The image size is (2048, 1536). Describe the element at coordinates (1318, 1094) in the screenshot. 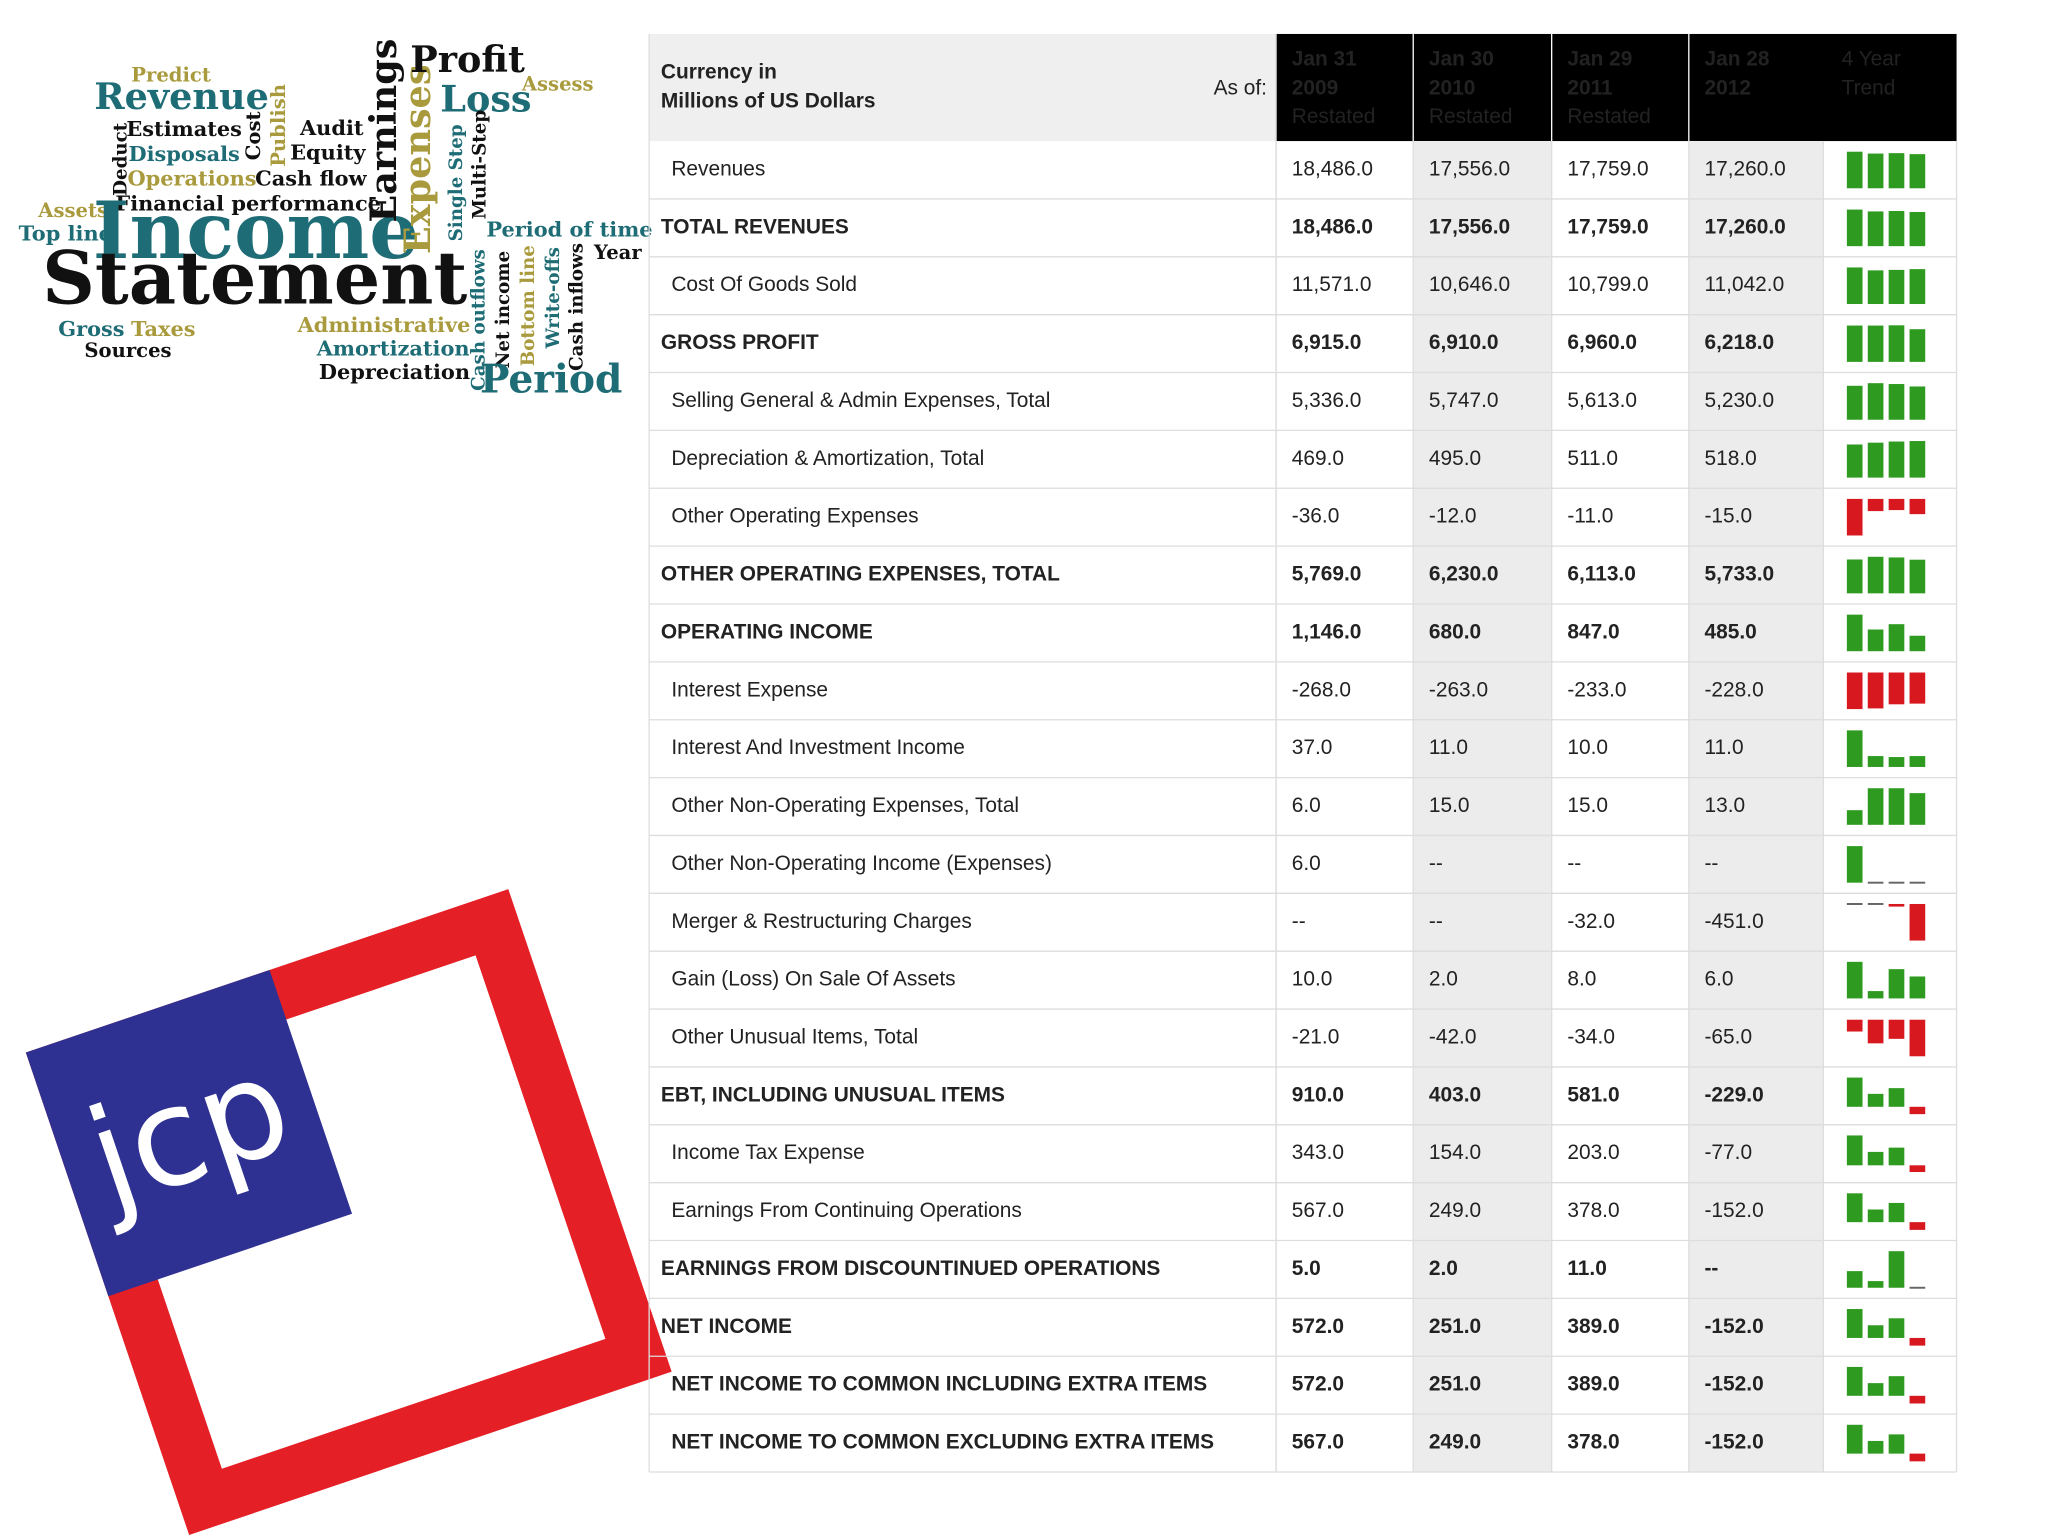

I see `cell-value: 910.0` at that location.